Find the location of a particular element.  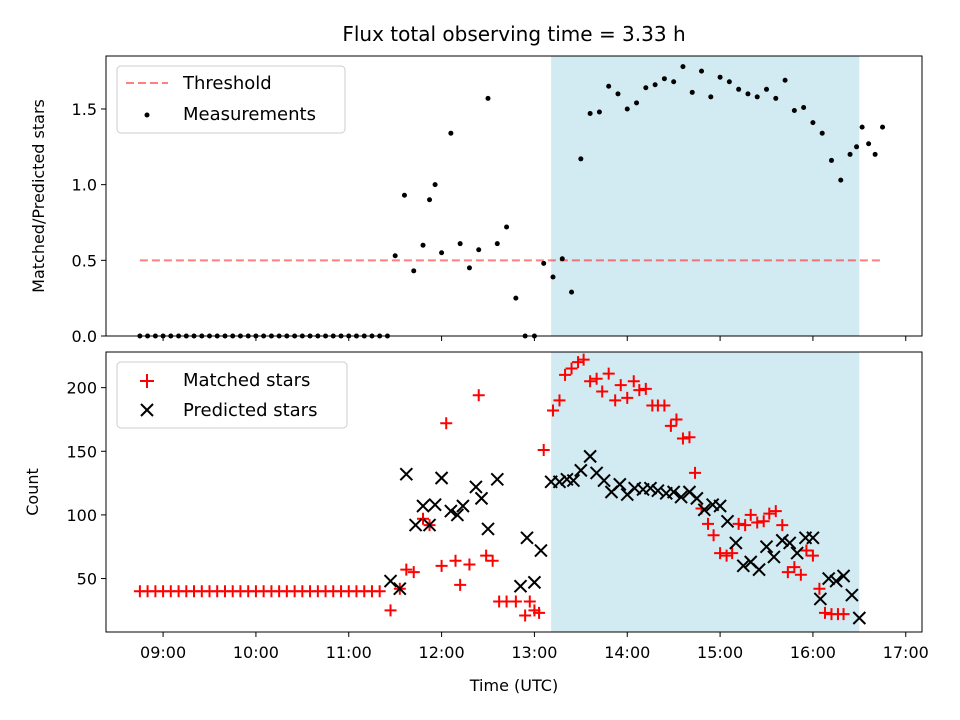

bottom-y-axis: 50 100 150 200 is located at coordinates (86, 484).